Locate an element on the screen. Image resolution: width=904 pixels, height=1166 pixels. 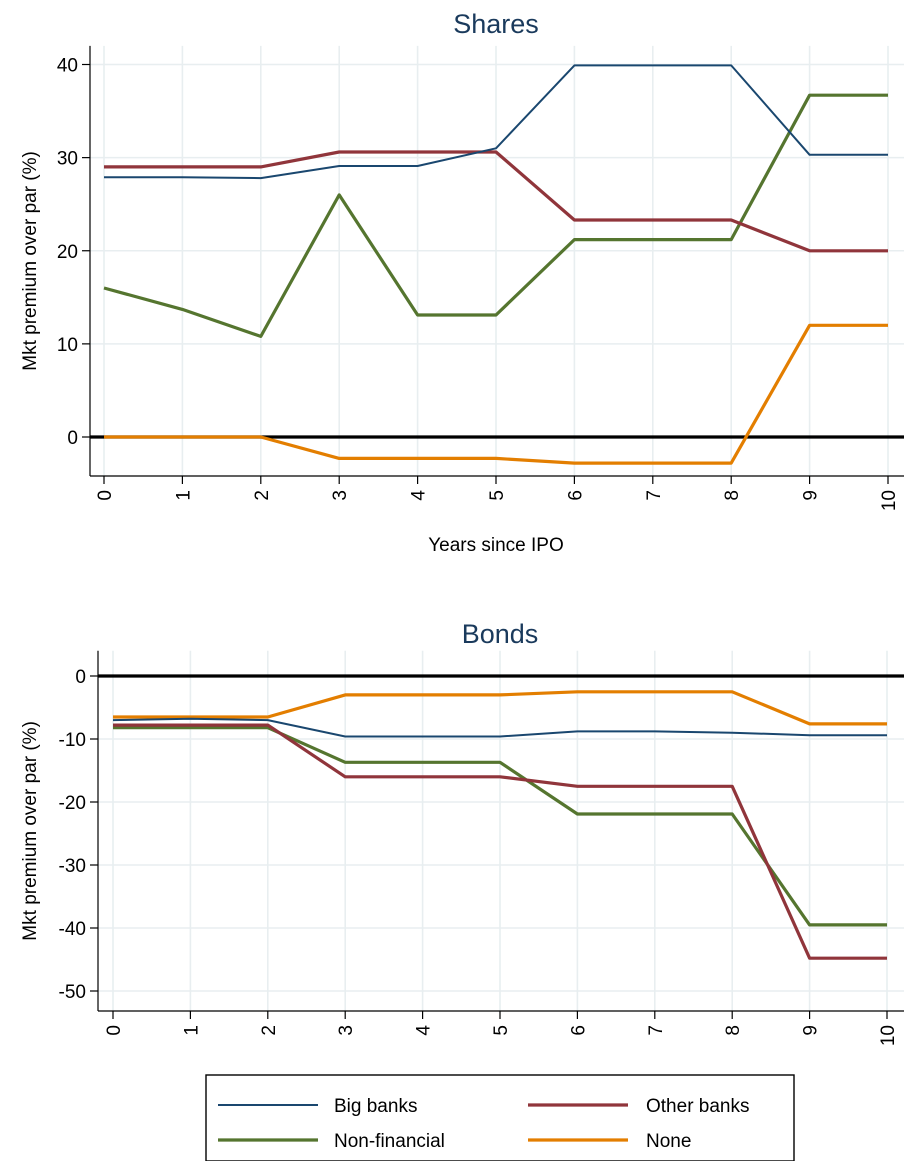
bonds-y-label: Mkt premium over par (%) is located at coordinates (30, 831).